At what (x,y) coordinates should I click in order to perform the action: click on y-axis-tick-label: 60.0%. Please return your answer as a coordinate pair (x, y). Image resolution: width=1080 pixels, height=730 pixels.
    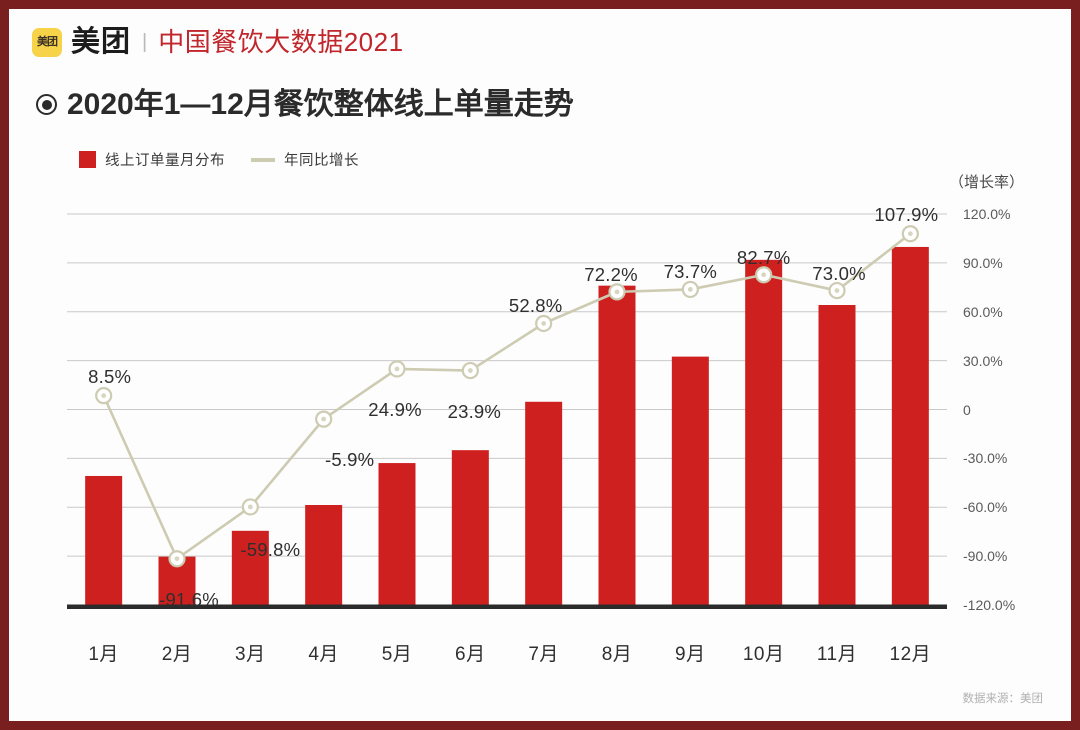
    Looking at the image, I should click on (983, 311).